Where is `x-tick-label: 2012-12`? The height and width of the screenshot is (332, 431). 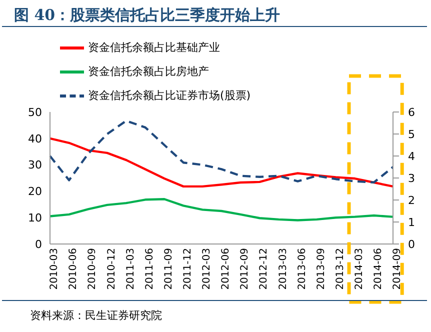 x-tick-label: 2012-12 is located at coordinates (264, 269).